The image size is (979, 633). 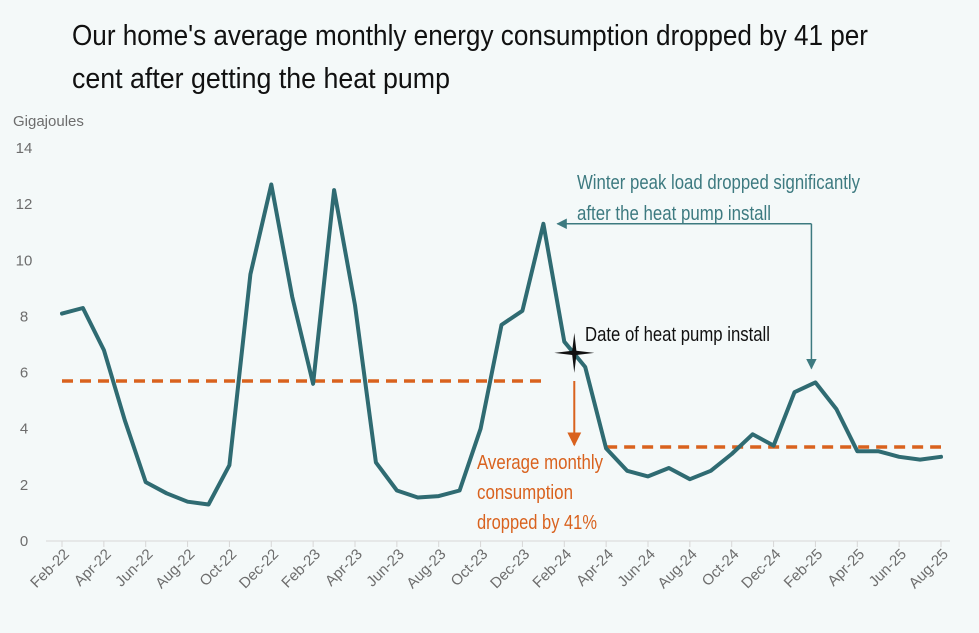 What do you see at coordinates (888, 568) in the screenshot?
I see `x-tick-label: Jun-25` at bounding box center [888, 568].